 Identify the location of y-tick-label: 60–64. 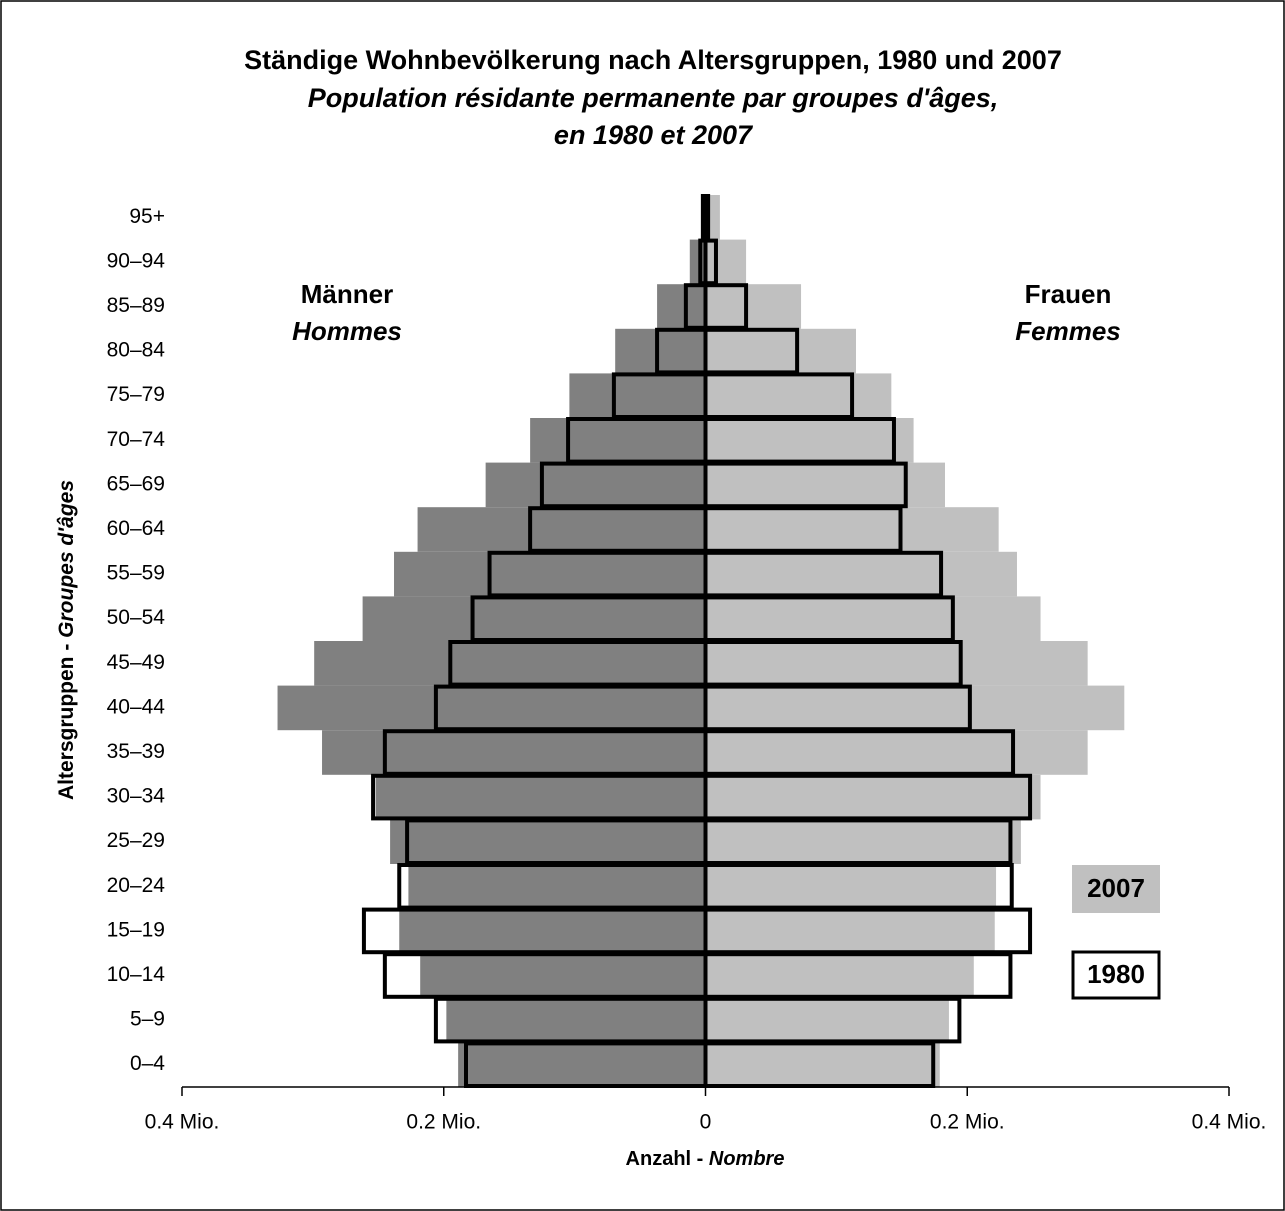
(136, 528).